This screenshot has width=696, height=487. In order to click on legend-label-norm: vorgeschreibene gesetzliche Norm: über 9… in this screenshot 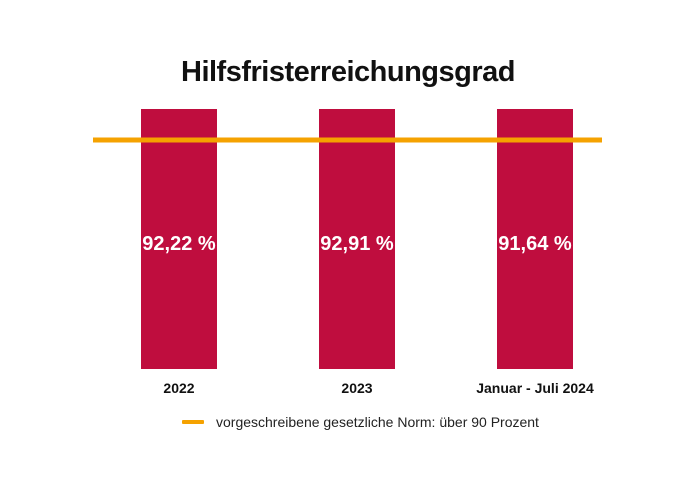, I will do `click(377, 422)`.